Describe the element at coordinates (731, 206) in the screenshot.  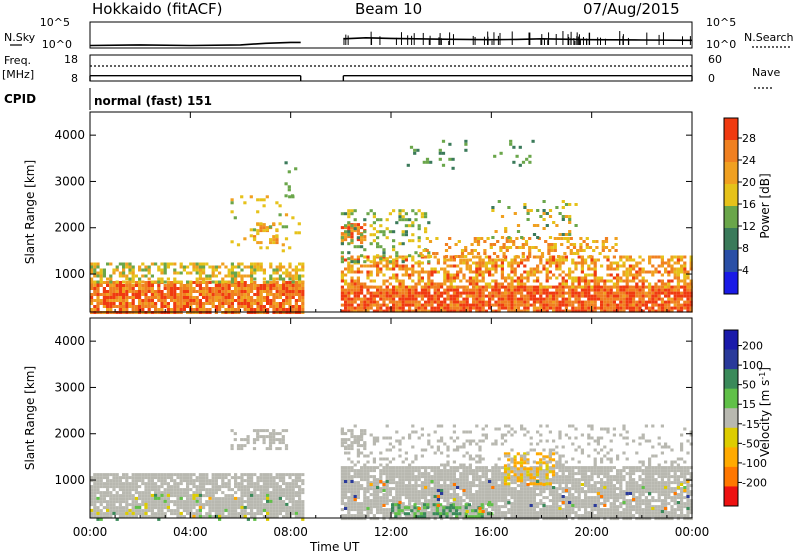
I see `power-colorbar-swatches` at that location.